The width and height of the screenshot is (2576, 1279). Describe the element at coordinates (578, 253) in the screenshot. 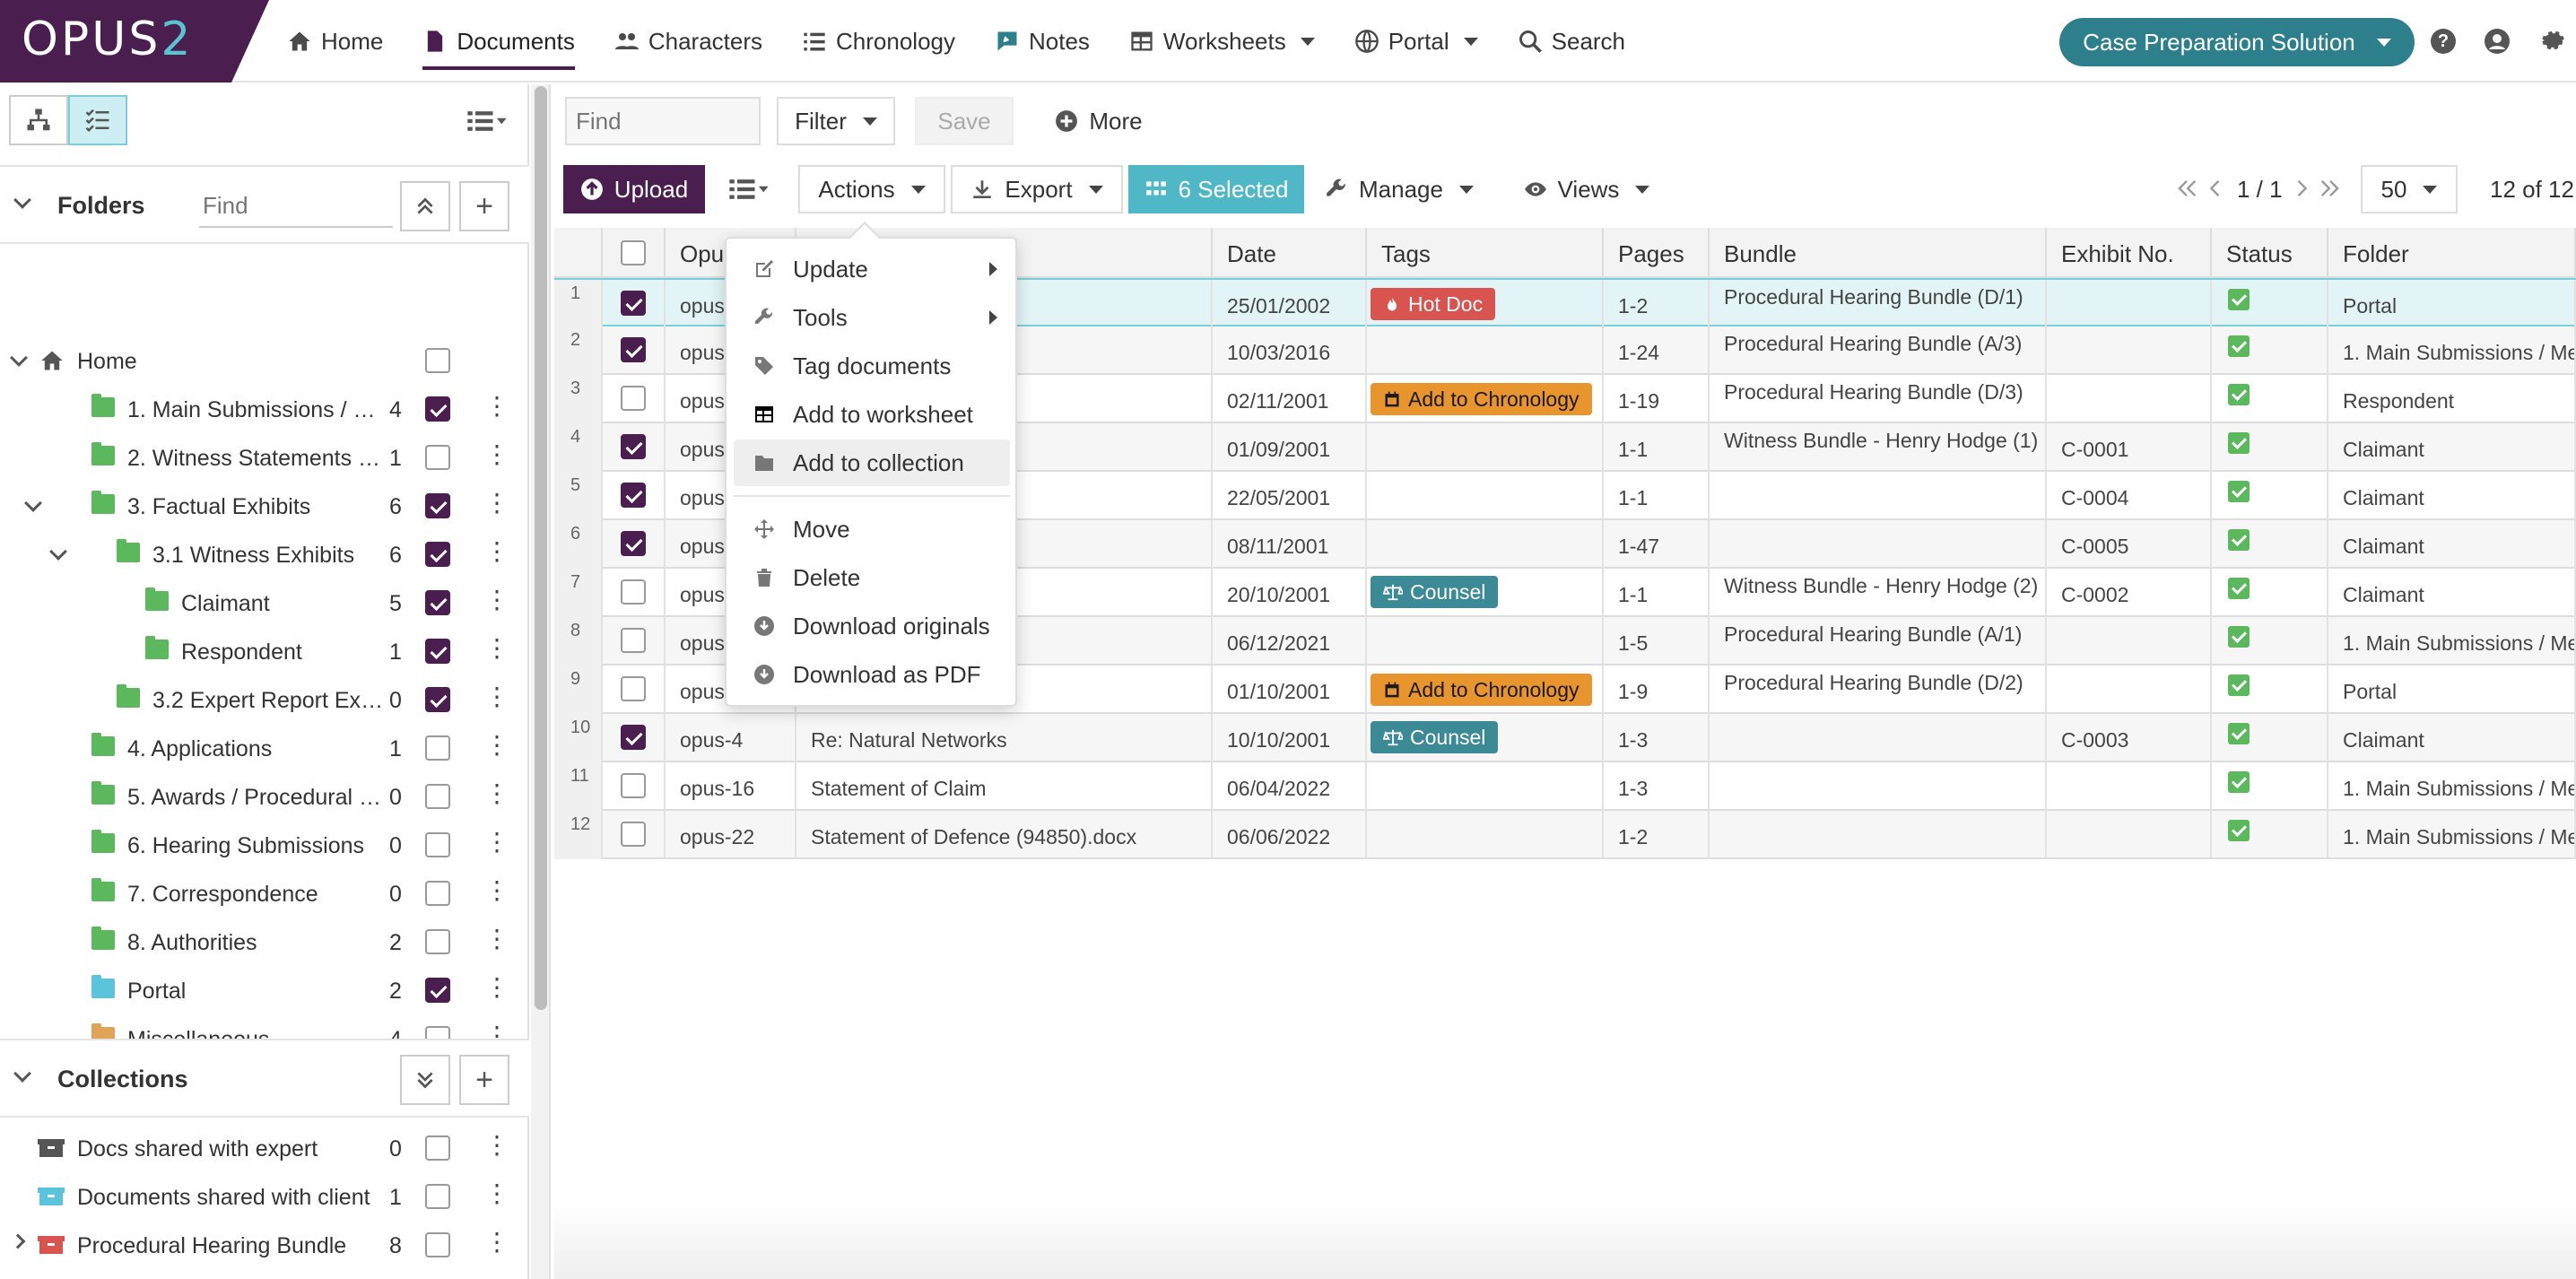

I see `column-header-n` at that location.